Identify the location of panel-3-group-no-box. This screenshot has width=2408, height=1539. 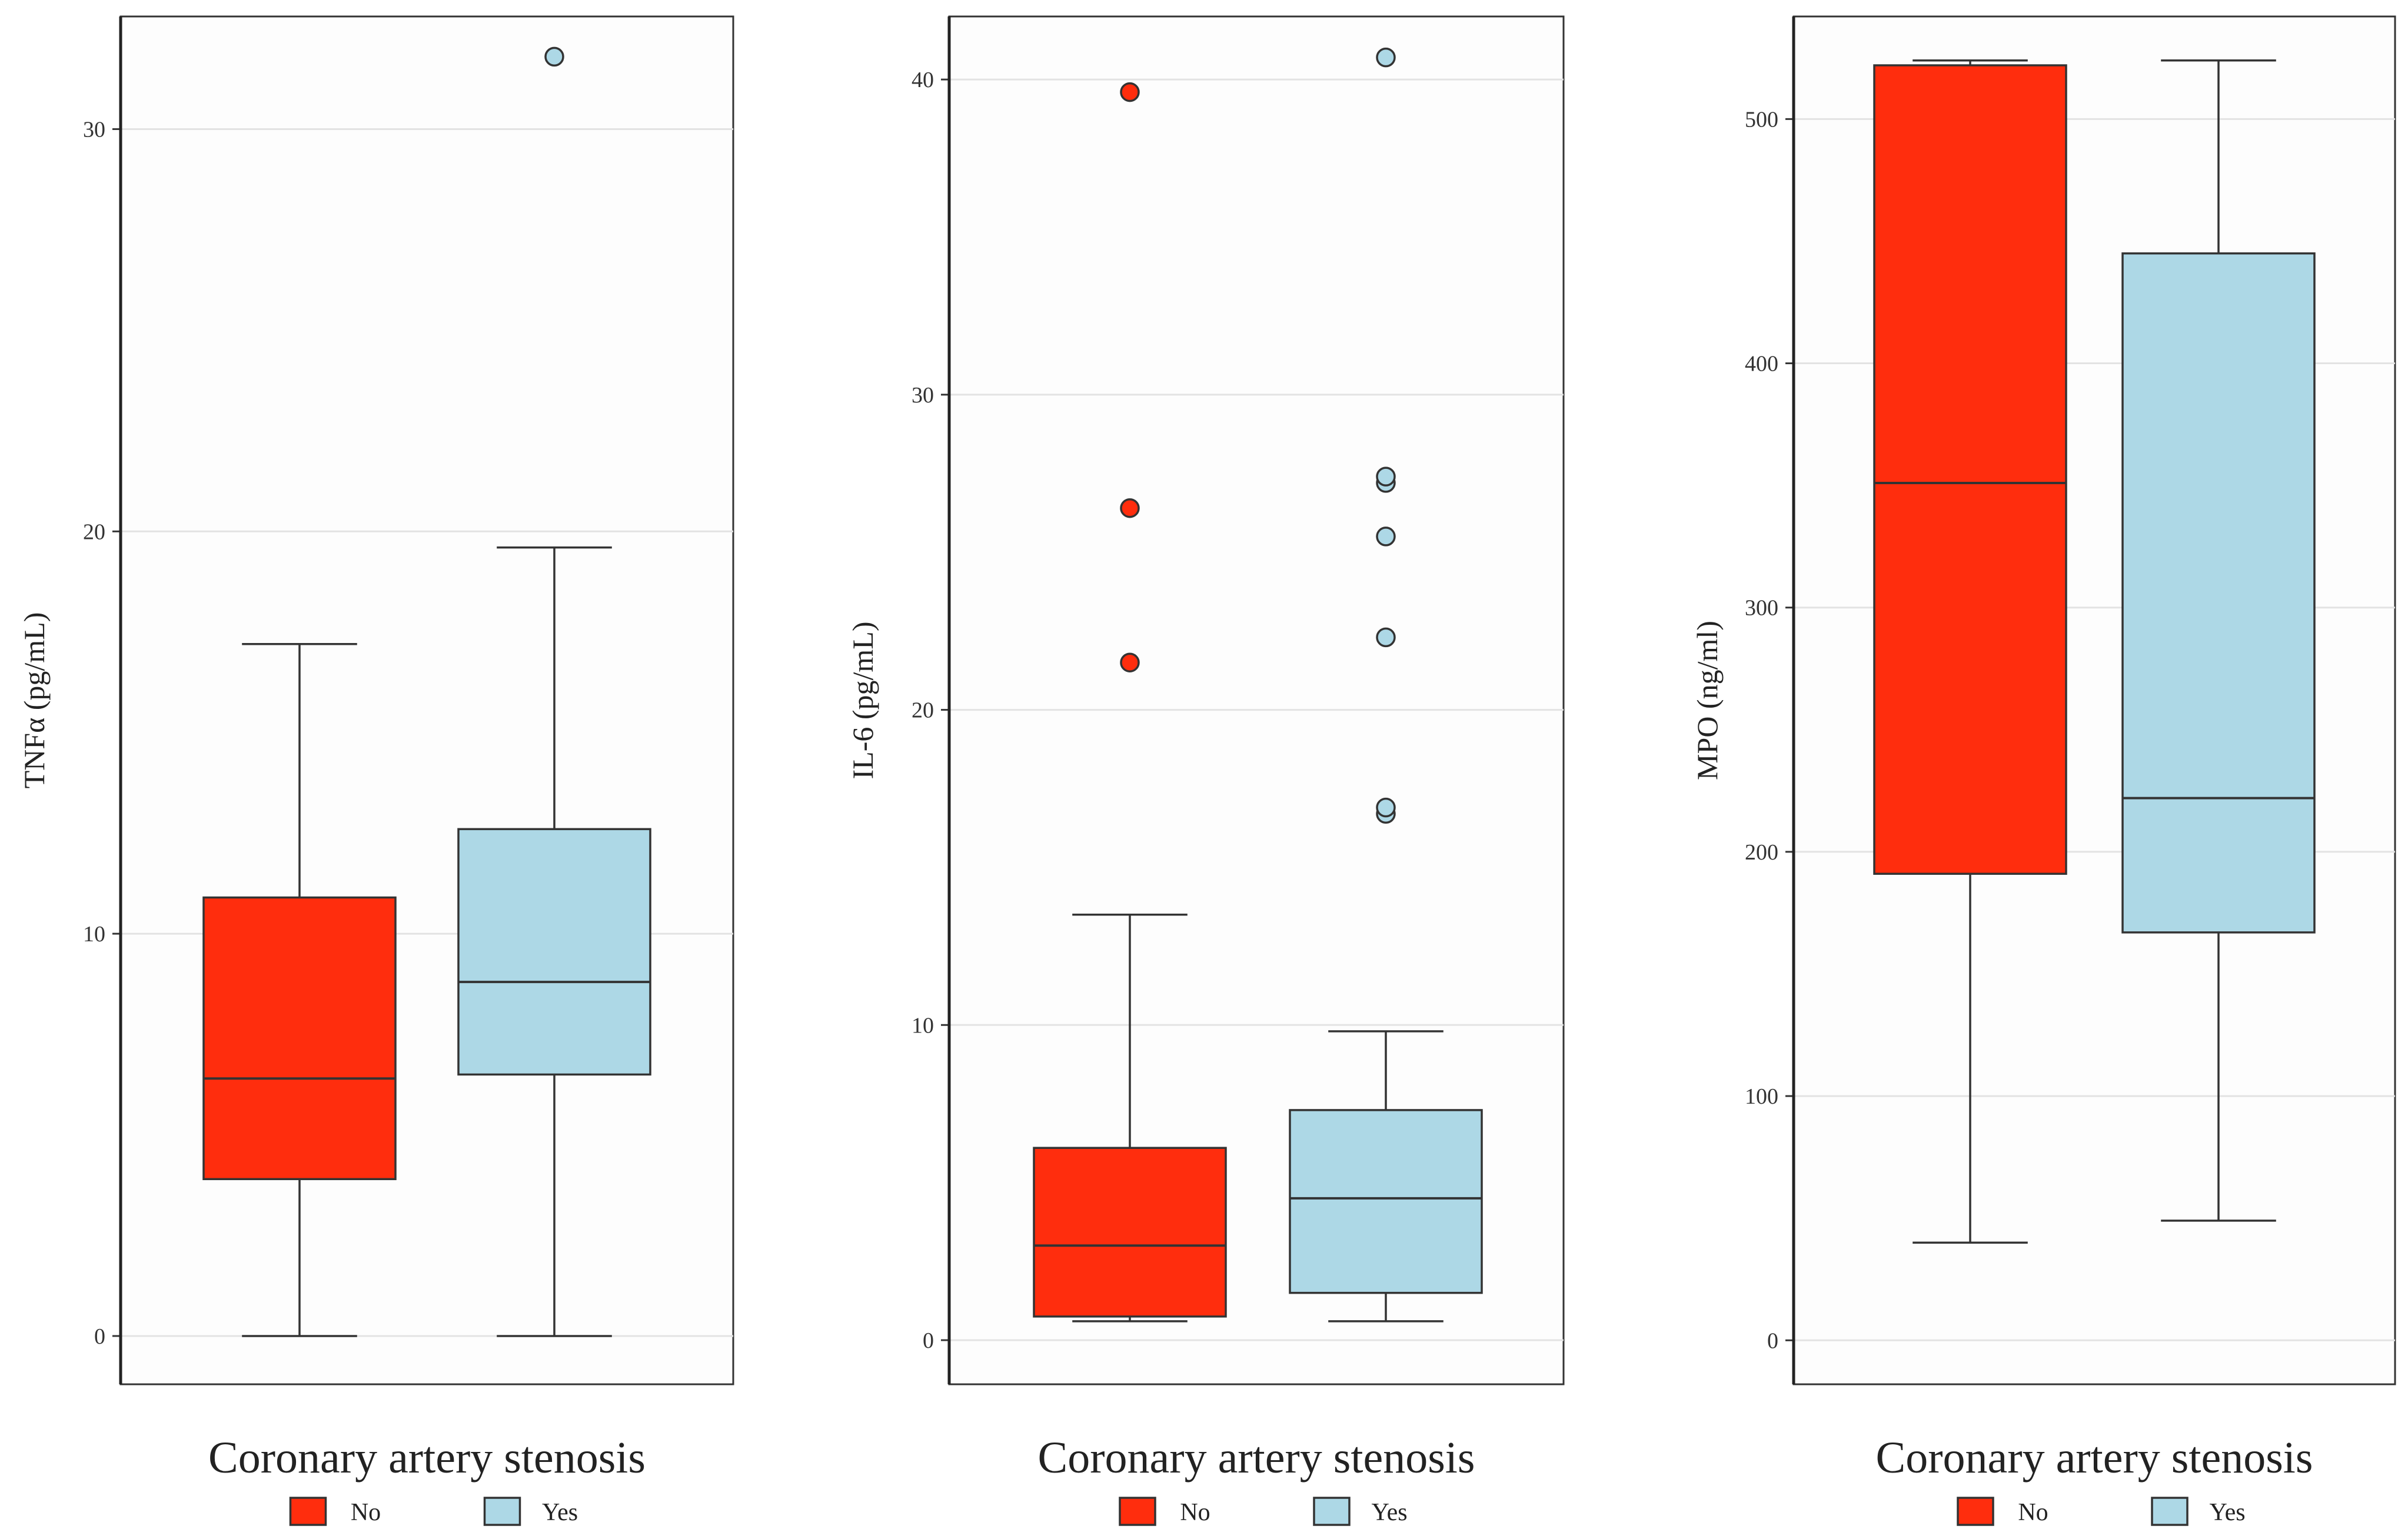
(1970, 469).